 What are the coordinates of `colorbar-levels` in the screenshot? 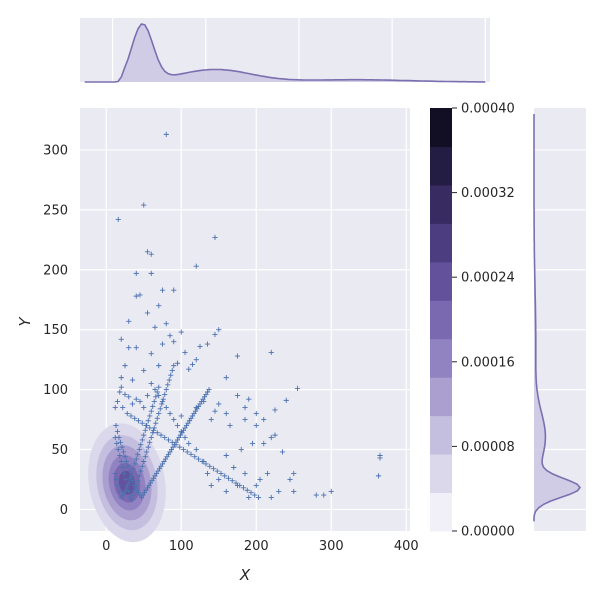 It's located at (441, 320).